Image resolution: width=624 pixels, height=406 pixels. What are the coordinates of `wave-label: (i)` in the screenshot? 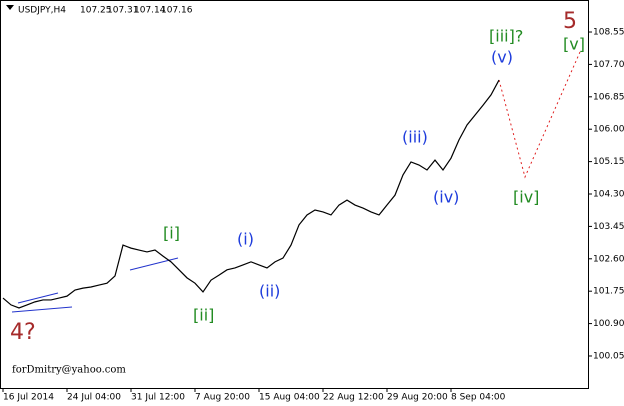 It's located at (245, 239).